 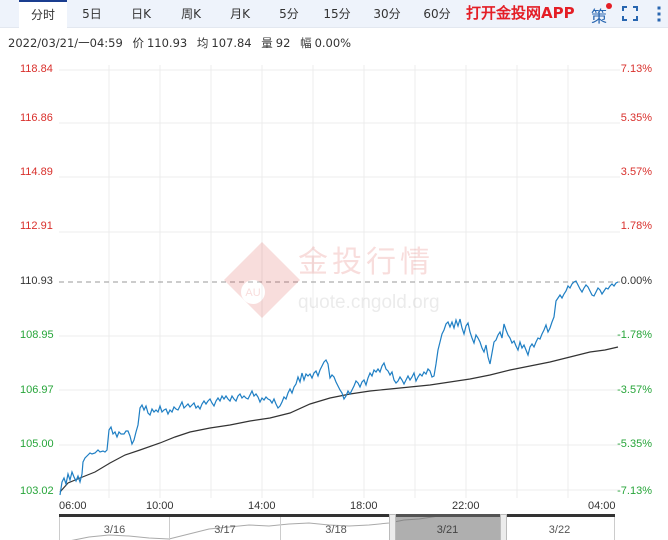 What do you see at coordinates (36, 281) in the screenshot?
I see `y-tick-left-4: 110.93` at bounding box center [36, 281].